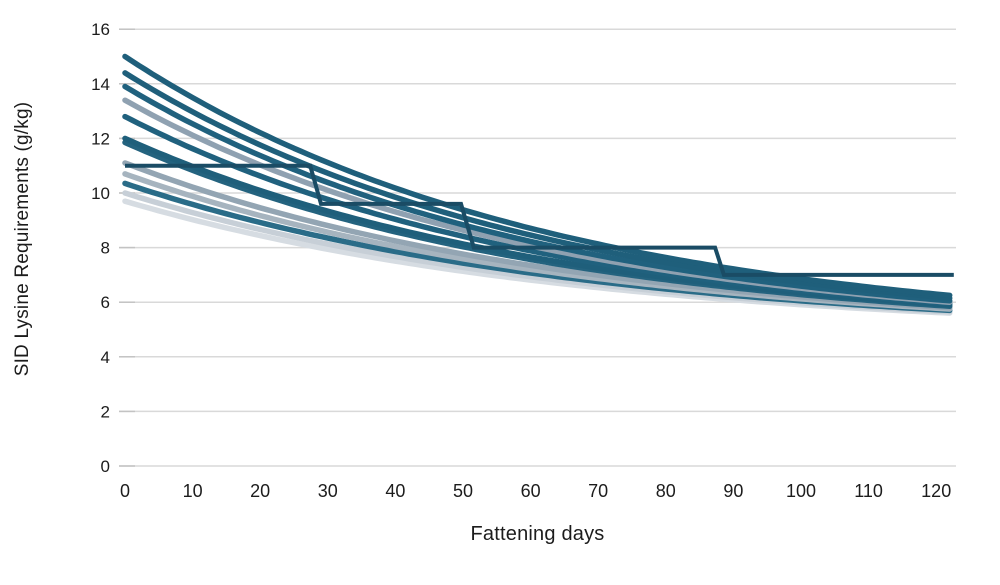 This screenshot has height=585, width=1000. What do you see at coordinates (666, 491) in the screenshot?
I see `x-tick-label: 80` at bounding box center [666, 491].